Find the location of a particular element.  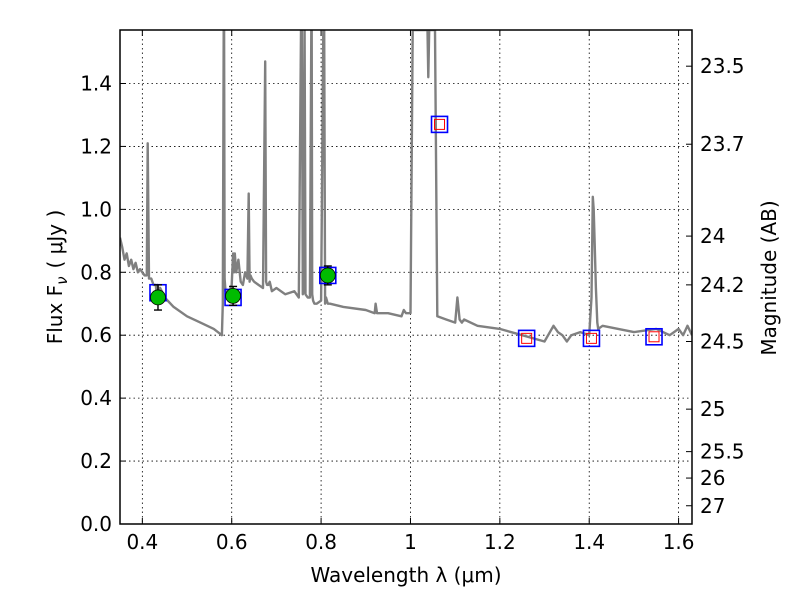

y-tick-label: 1.2 is located at coordinates (96, 146).